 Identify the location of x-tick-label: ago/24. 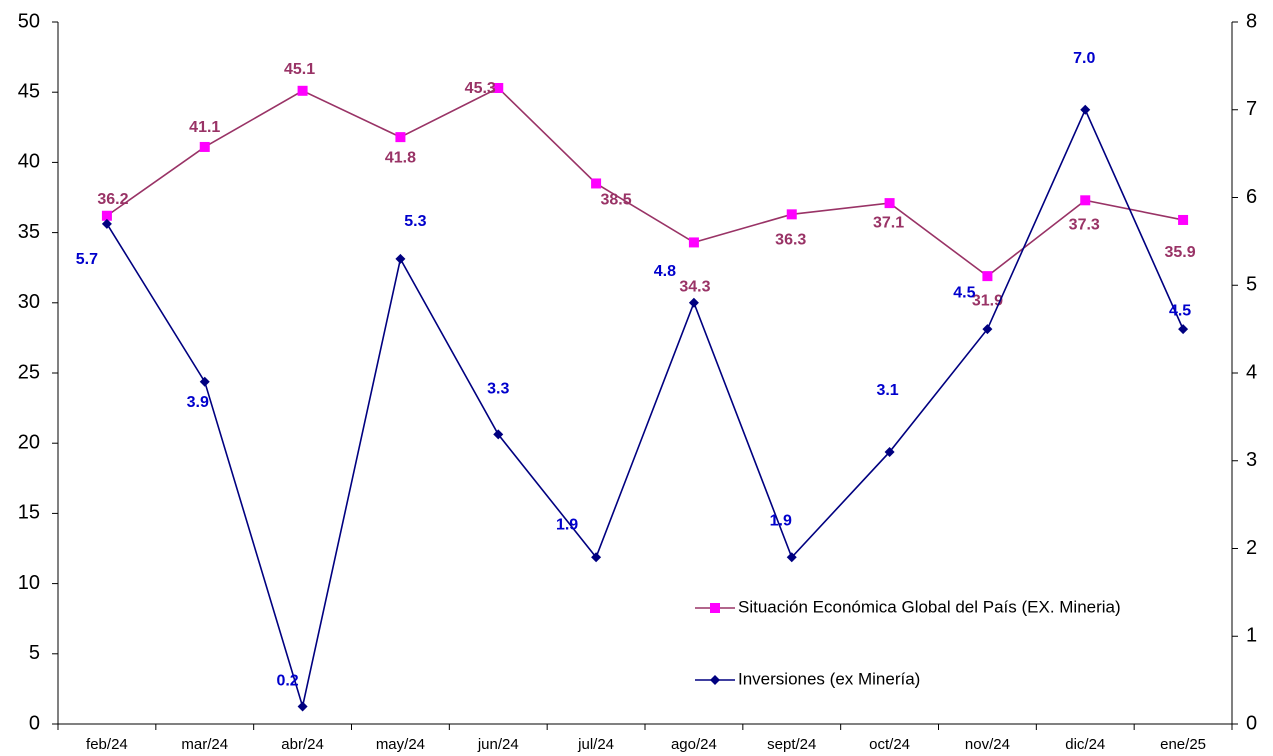
(694, 744).